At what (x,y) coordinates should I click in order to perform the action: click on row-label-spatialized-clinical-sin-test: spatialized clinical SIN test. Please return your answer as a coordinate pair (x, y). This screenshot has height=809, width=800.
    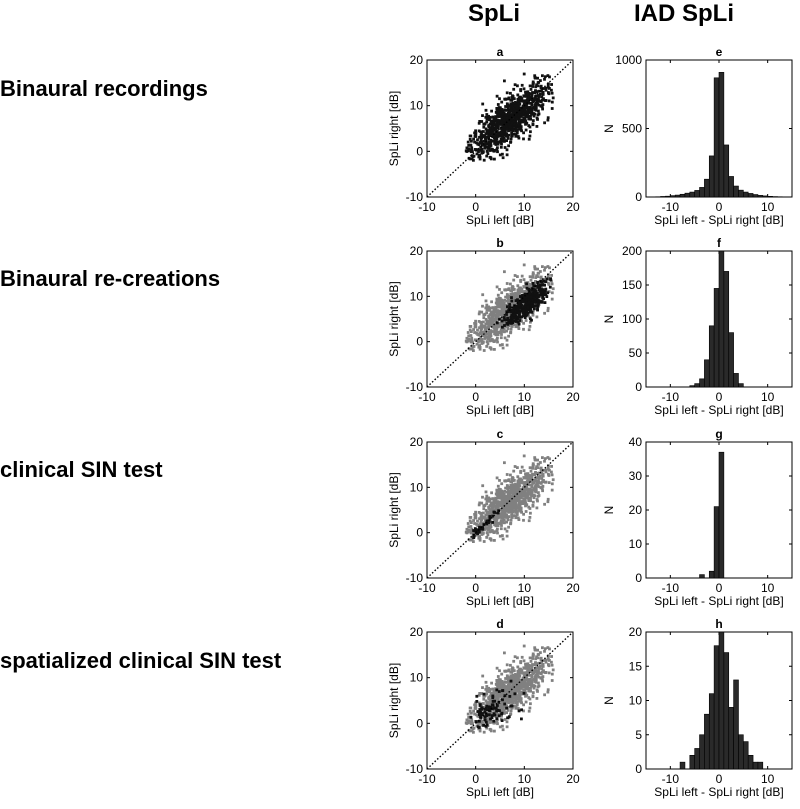
    Looking at the image, I should click on (141, 660).